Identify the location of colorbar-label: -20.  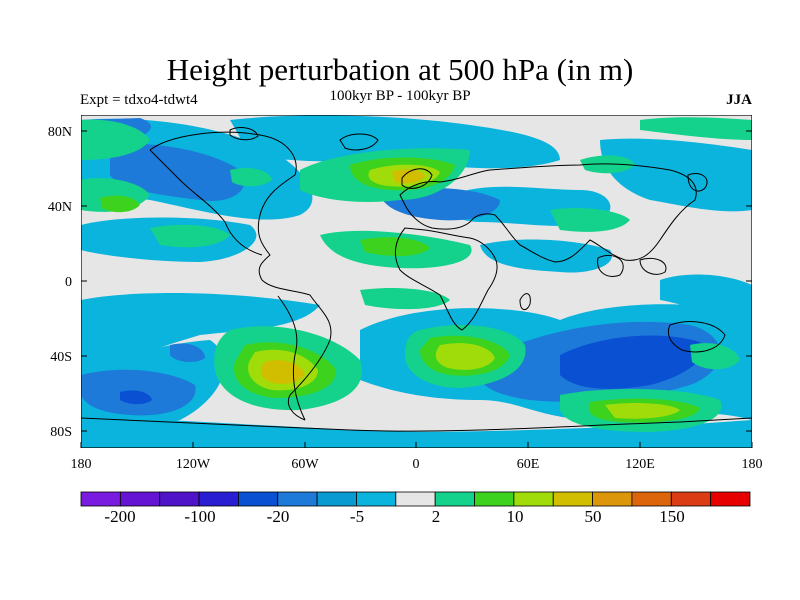
(278, 516).